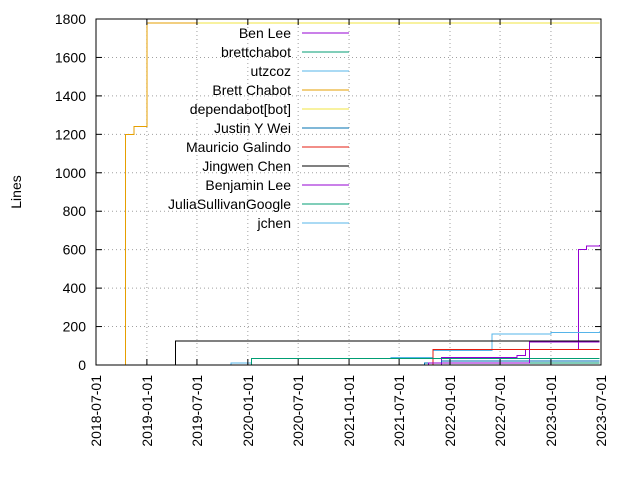 This screenshot has height=480, width=640. What do you see at coordinates (251, 90) in the screenshot?
I see `legend-label-brett-chabot: Brett Chabot` at bounding box center [251, 90].